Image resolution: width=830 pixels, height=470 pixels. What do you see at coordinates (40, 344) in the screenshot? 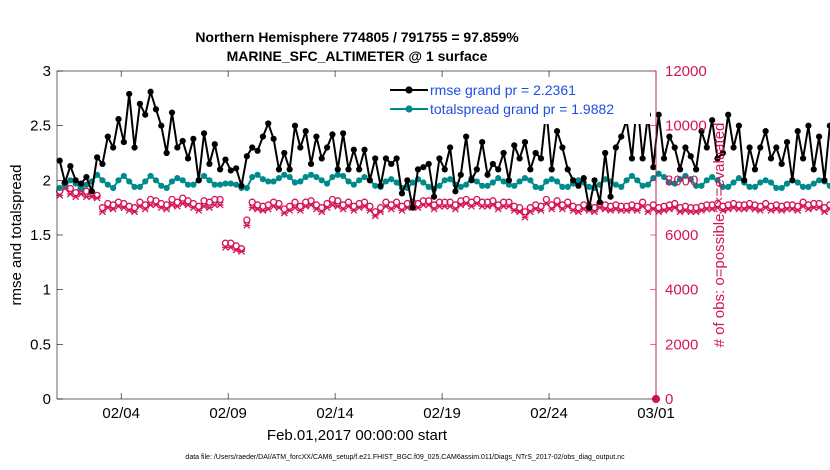
I see `y-tick-label-left: 0.5` at bounding box center [40, 344].